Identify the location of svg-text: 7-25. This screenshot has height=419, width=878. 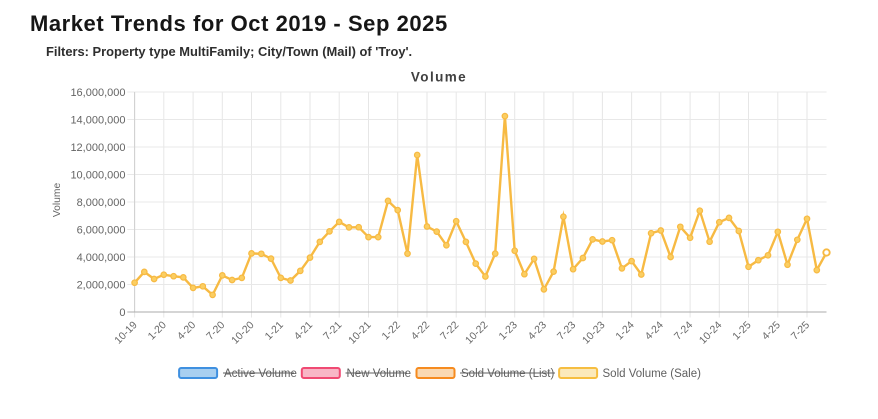
(800, 330).